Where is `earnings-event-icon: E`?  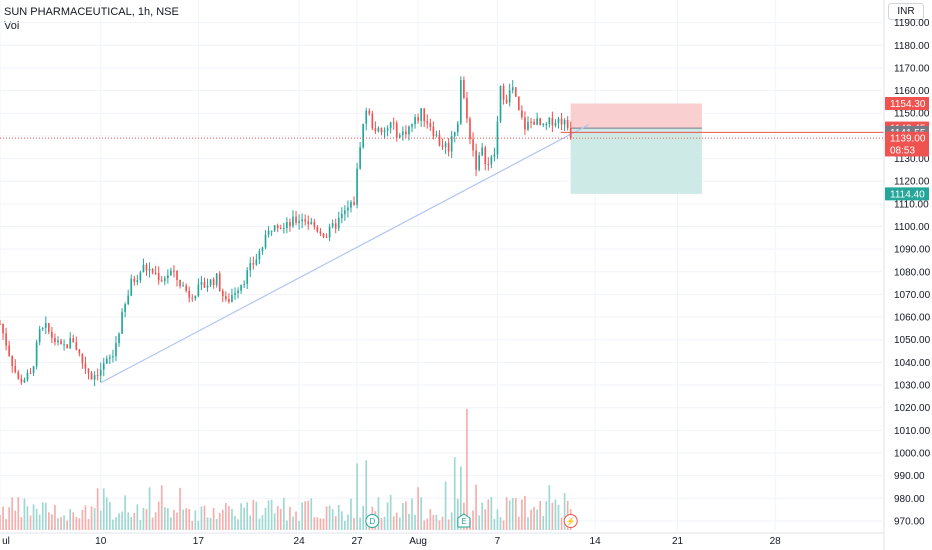 earnings-event-icon: E is located at coordinates (464, 520).